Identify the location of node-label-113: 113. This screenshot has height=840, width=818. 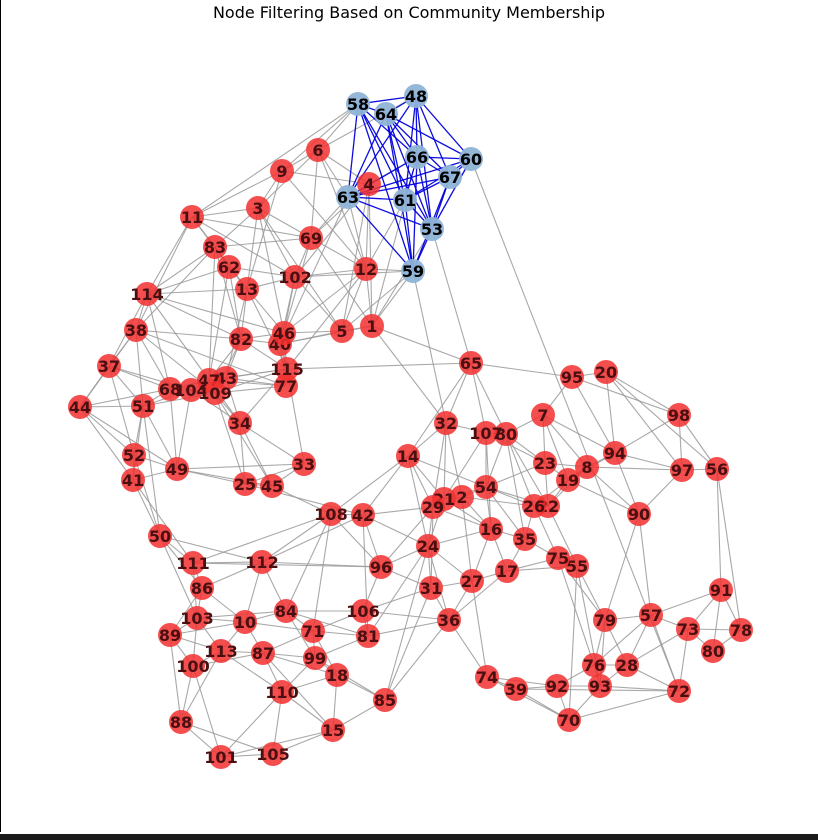
(220, 651).